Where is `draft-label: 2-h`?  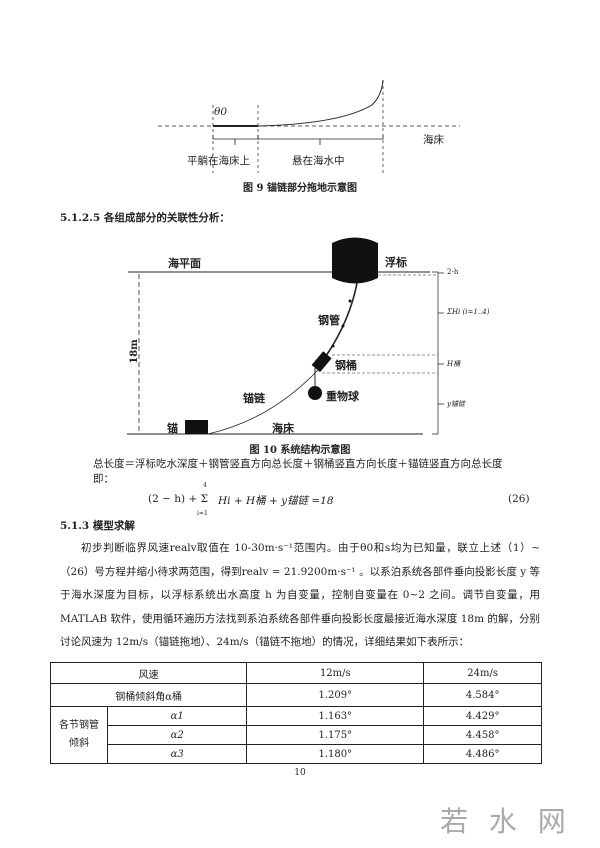 draft-label: 2-h is located at coordinates (453, 272).